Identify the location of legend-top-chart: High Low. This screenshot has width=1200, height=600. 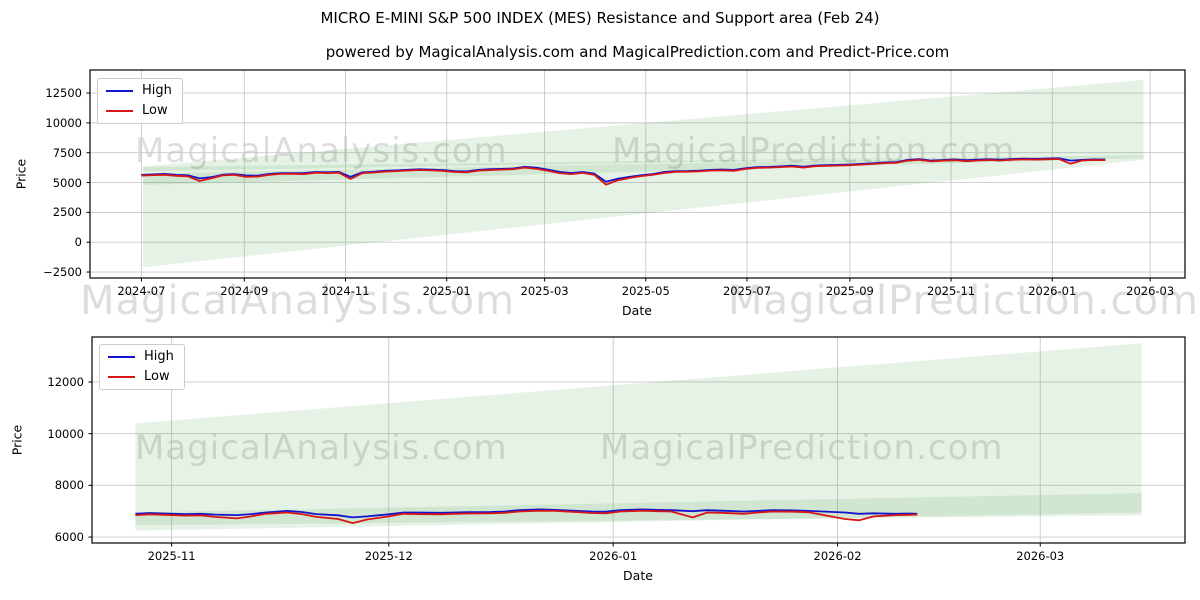
(140, 101).